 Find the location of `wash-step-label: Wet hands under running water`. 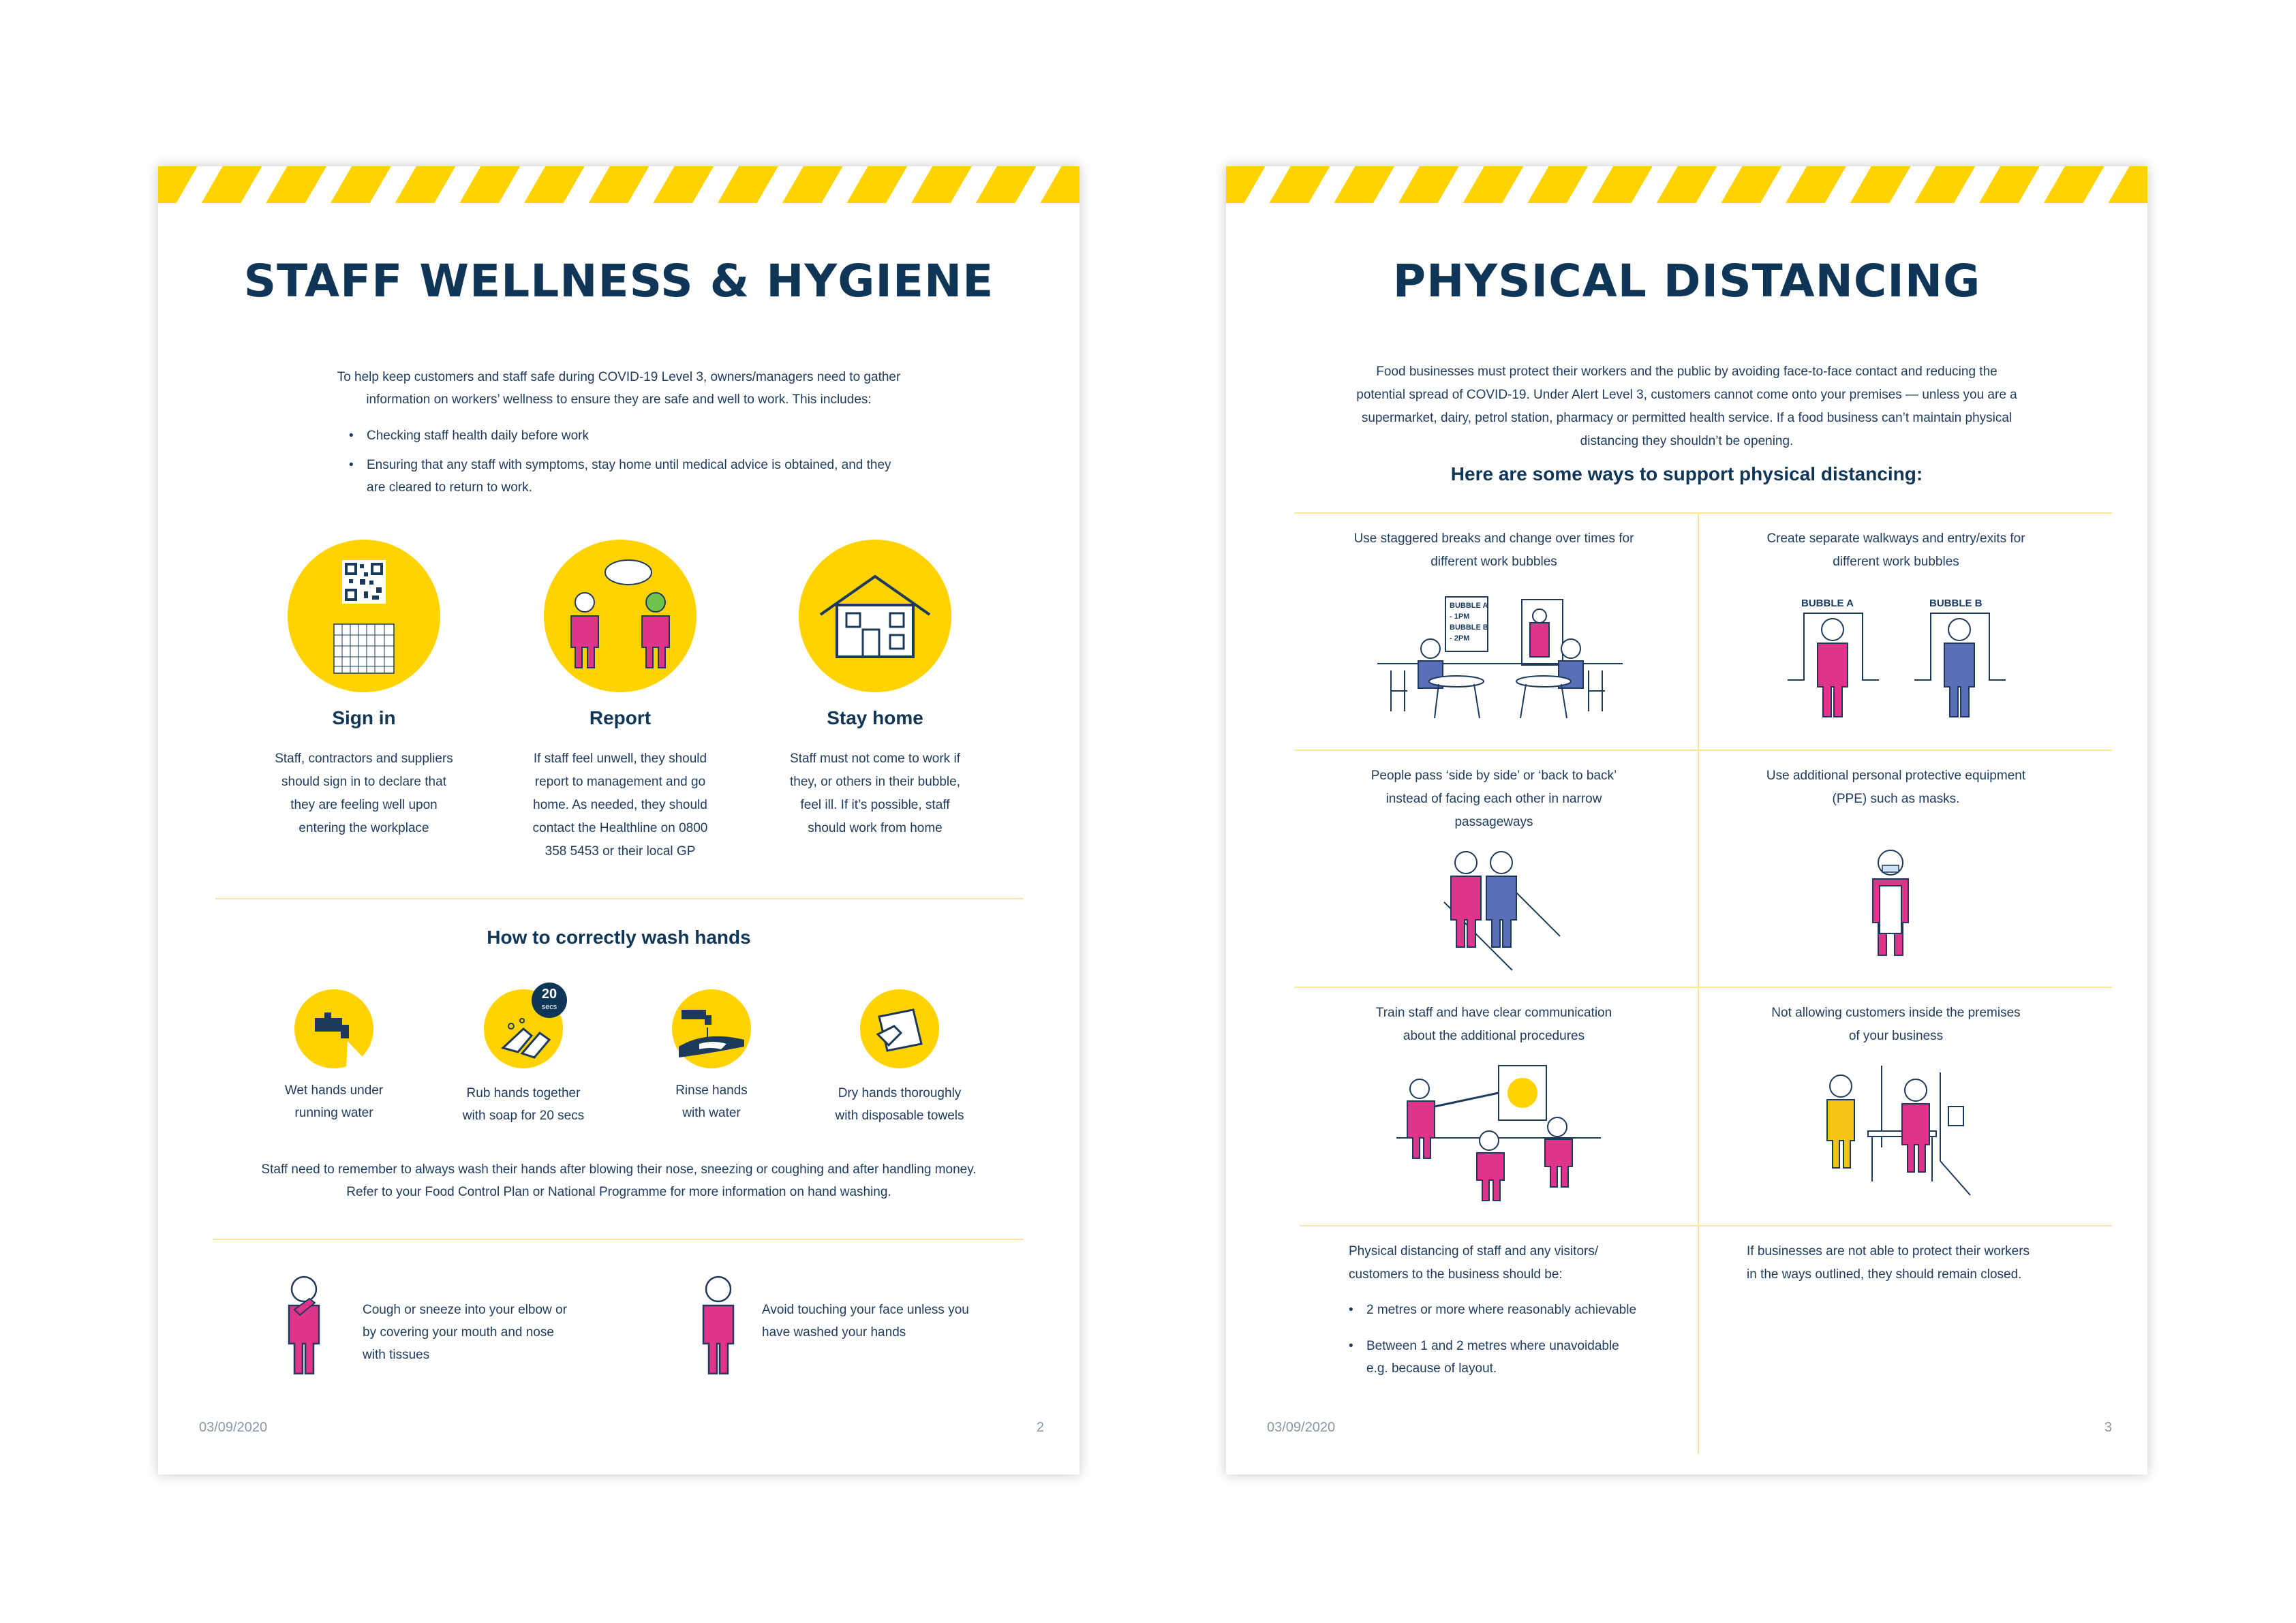

wash-step-label: Wet hands under running water is located at coordinates (334, 1101).